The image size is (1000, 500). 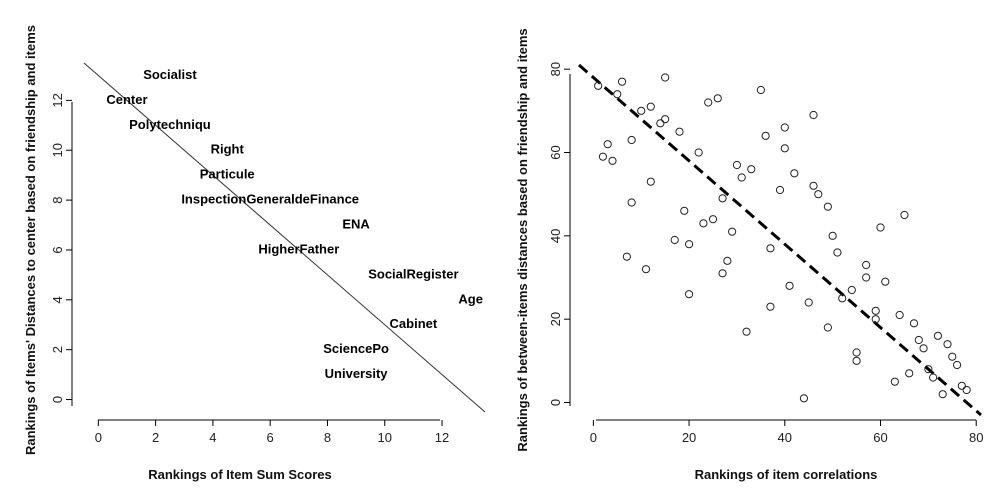 I want to click on item-label-university: University, so click(x=357, y=373).